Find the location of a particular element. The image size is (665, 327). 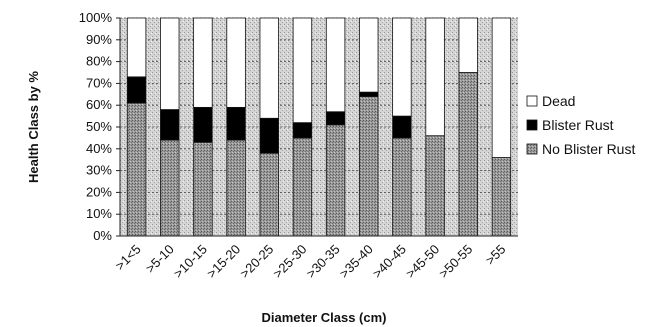

x-tick-label: >10-15 is located at coordinates (190, 261).